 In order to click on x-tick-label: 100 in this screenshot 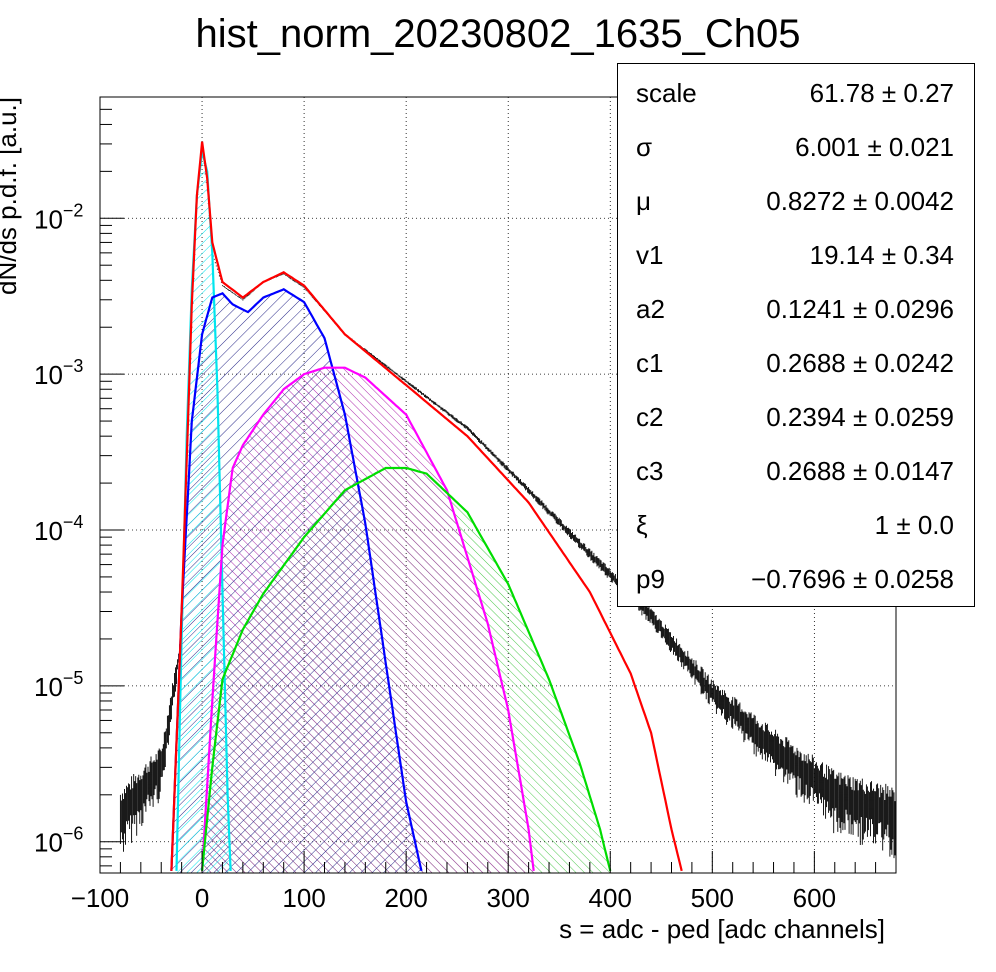, I will do `click(303, 898)`.